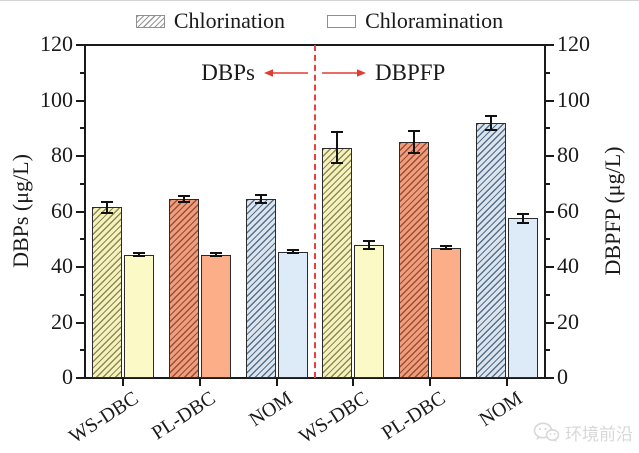 The width and height of the screenshot is (639, 453). What do you see at coordinates (62, 321) in the screenshot?
I see `y-tick-label-left: 20` at bounding box center [62, 321].